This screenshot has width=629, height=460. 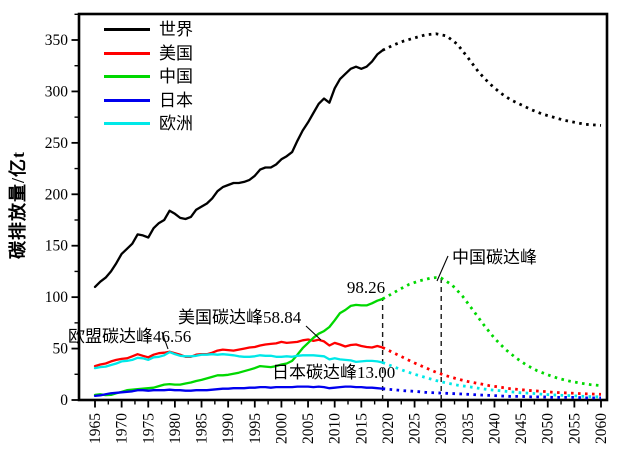 What do you see at coordinates (176, 100) in the screenshot?
I see `legend-label-japan: 日本` at bounding box center [176, 100].